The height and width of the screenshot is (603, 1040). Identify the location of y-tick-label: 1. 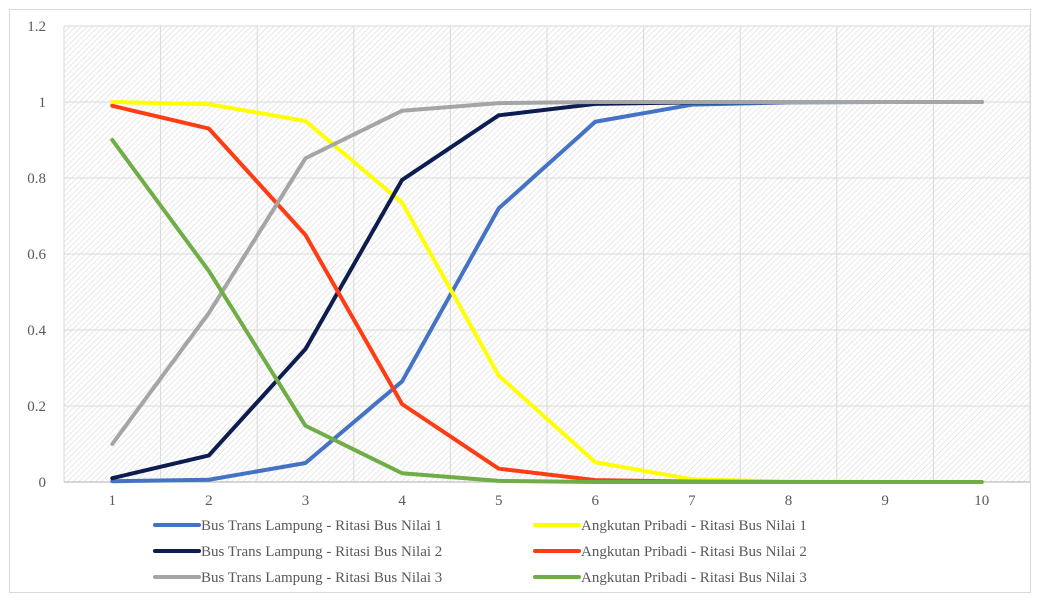
(43, 103).